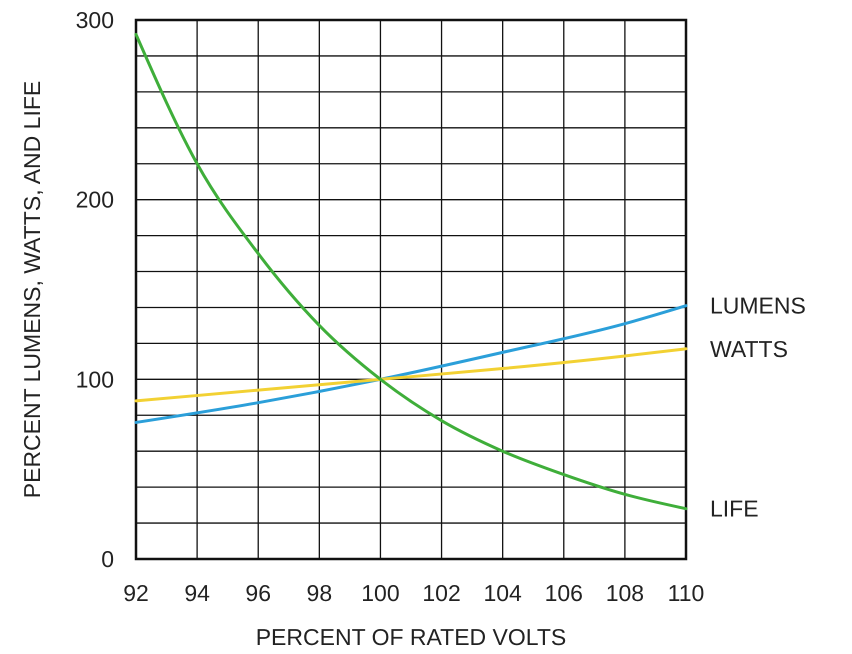 The width and height of the screenshot is (852, 654). Describe the element at coordinates (563, 593) in the screenshot. I see `x-tick-label: 106` at that location.